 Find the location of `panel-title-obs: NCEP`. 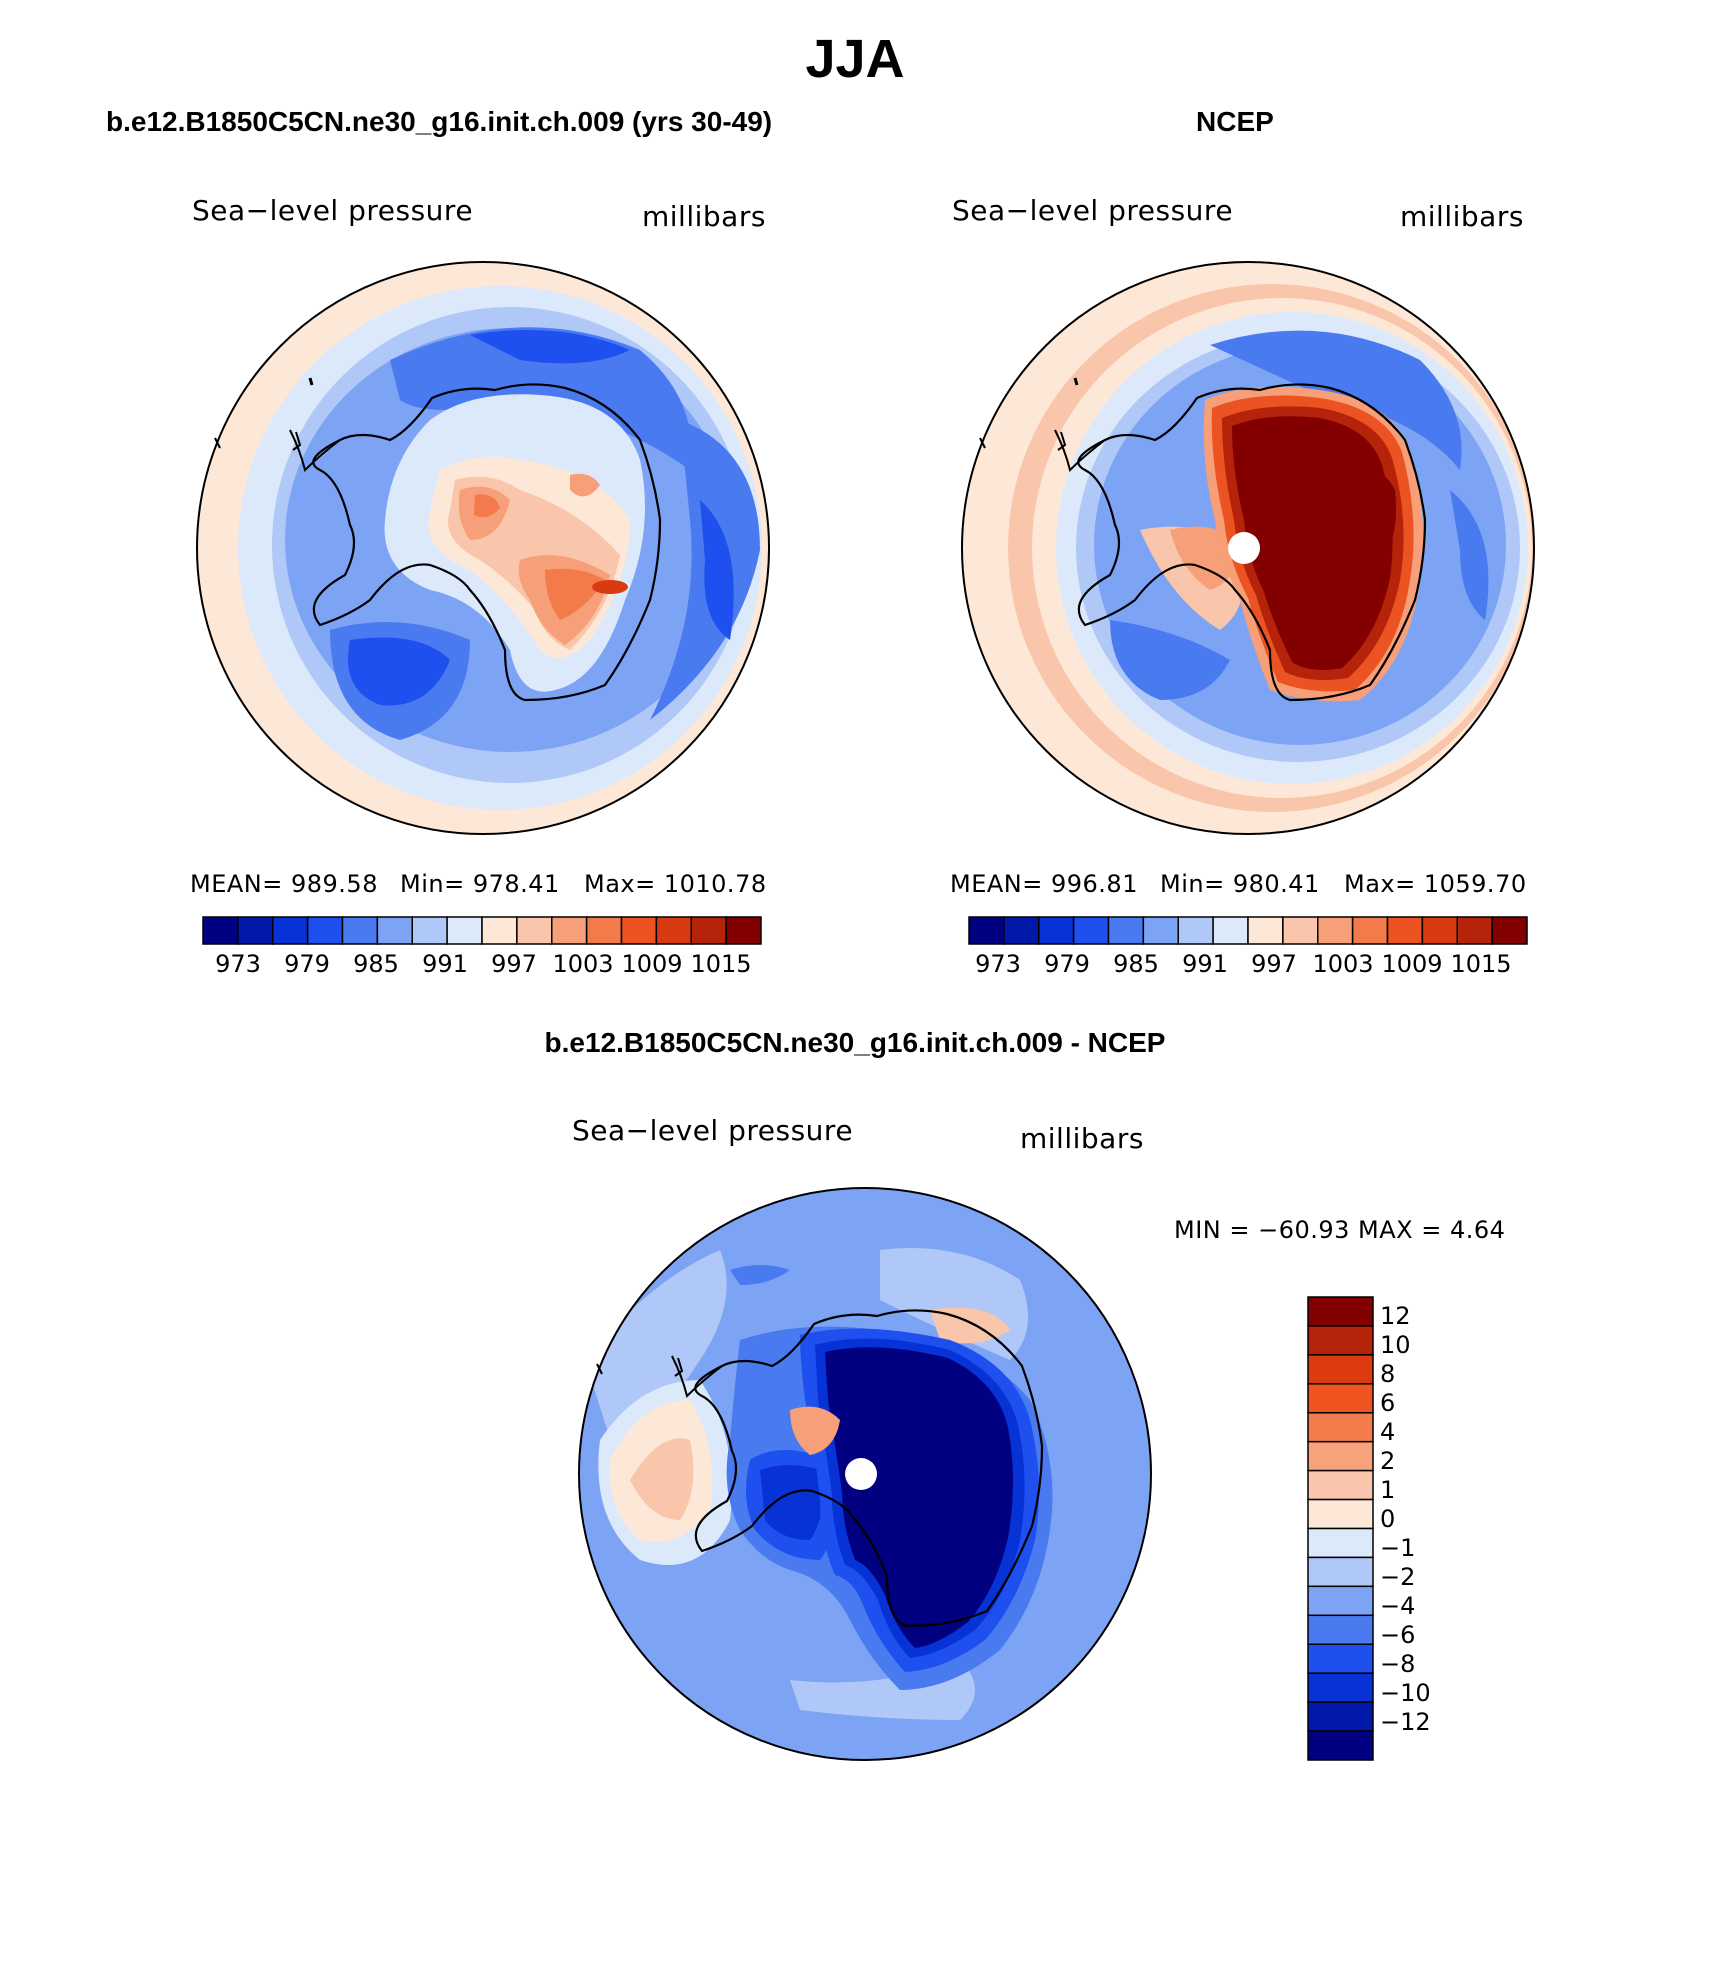

panel-title-obs: NCEP is located at coordinates (1235, 121).